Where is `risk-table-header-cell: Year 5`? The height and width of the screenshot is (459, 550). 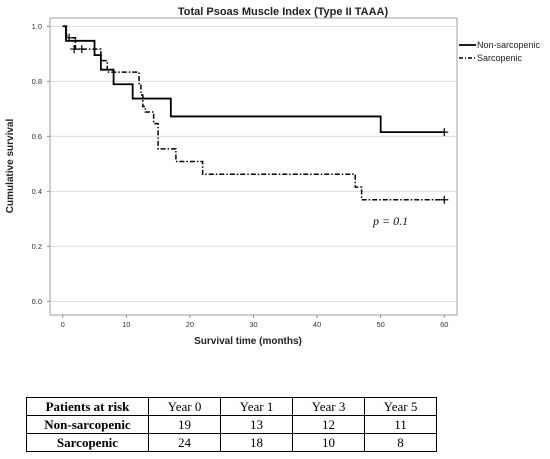 risk-table-header-cell: Year 5 is located at coordinates (400, 406).